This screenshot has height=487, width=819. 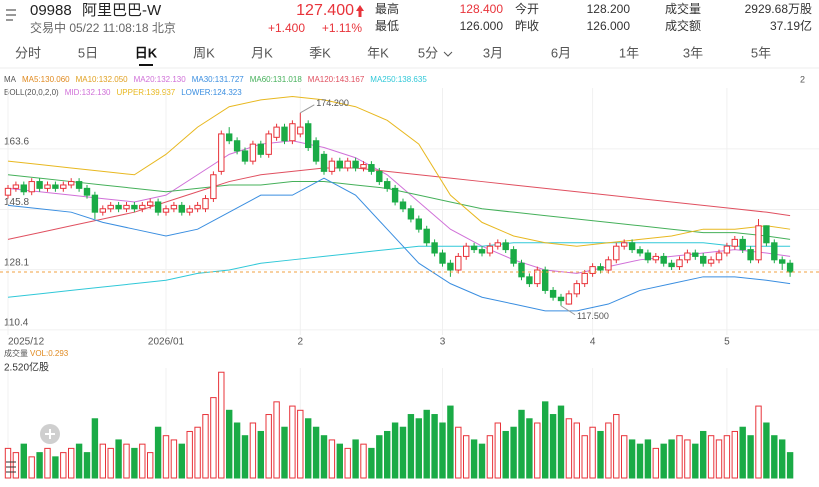 What do you see at coordinates (683, 8) in the screenshot?
I see `stat-label: 成交量` at bounding box center [683, 8].